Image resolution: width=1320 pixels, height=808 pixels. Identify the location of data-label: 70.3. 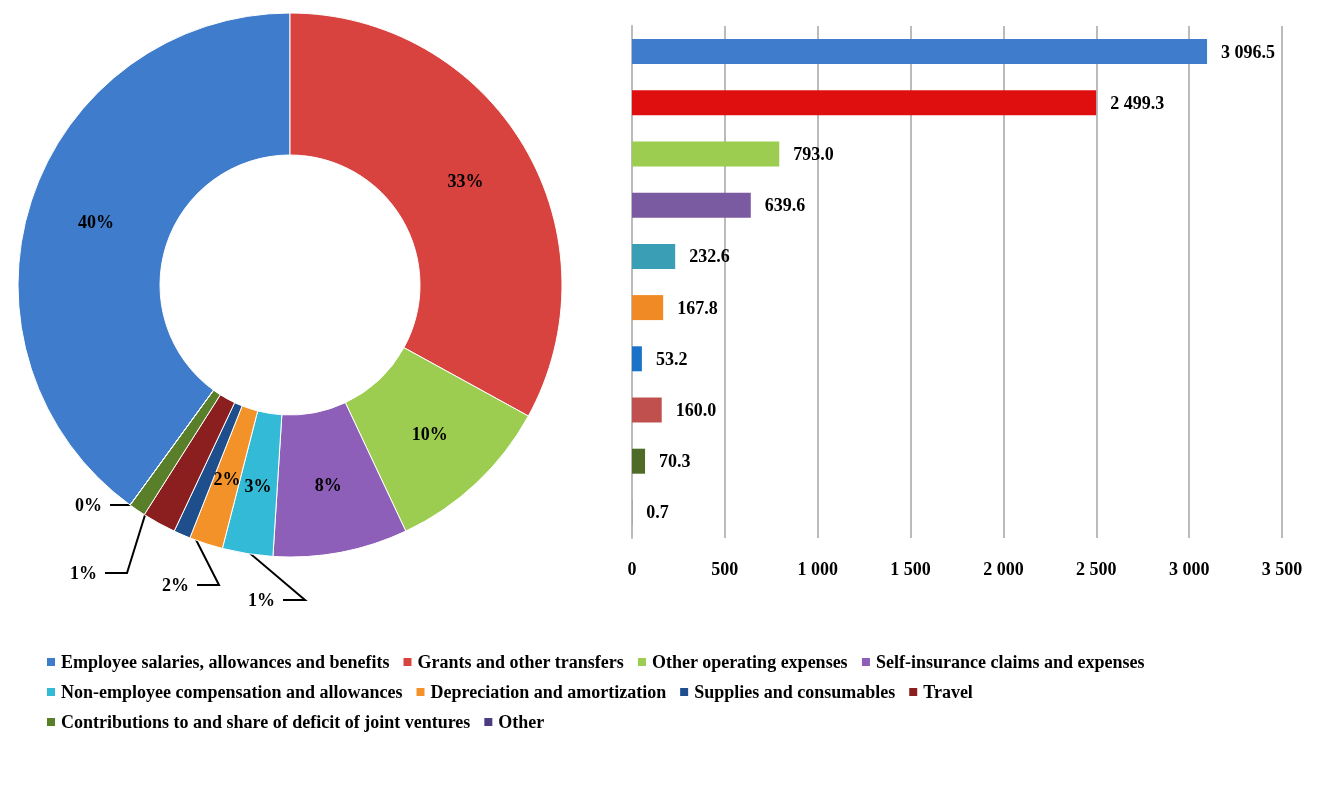
(675, 461).